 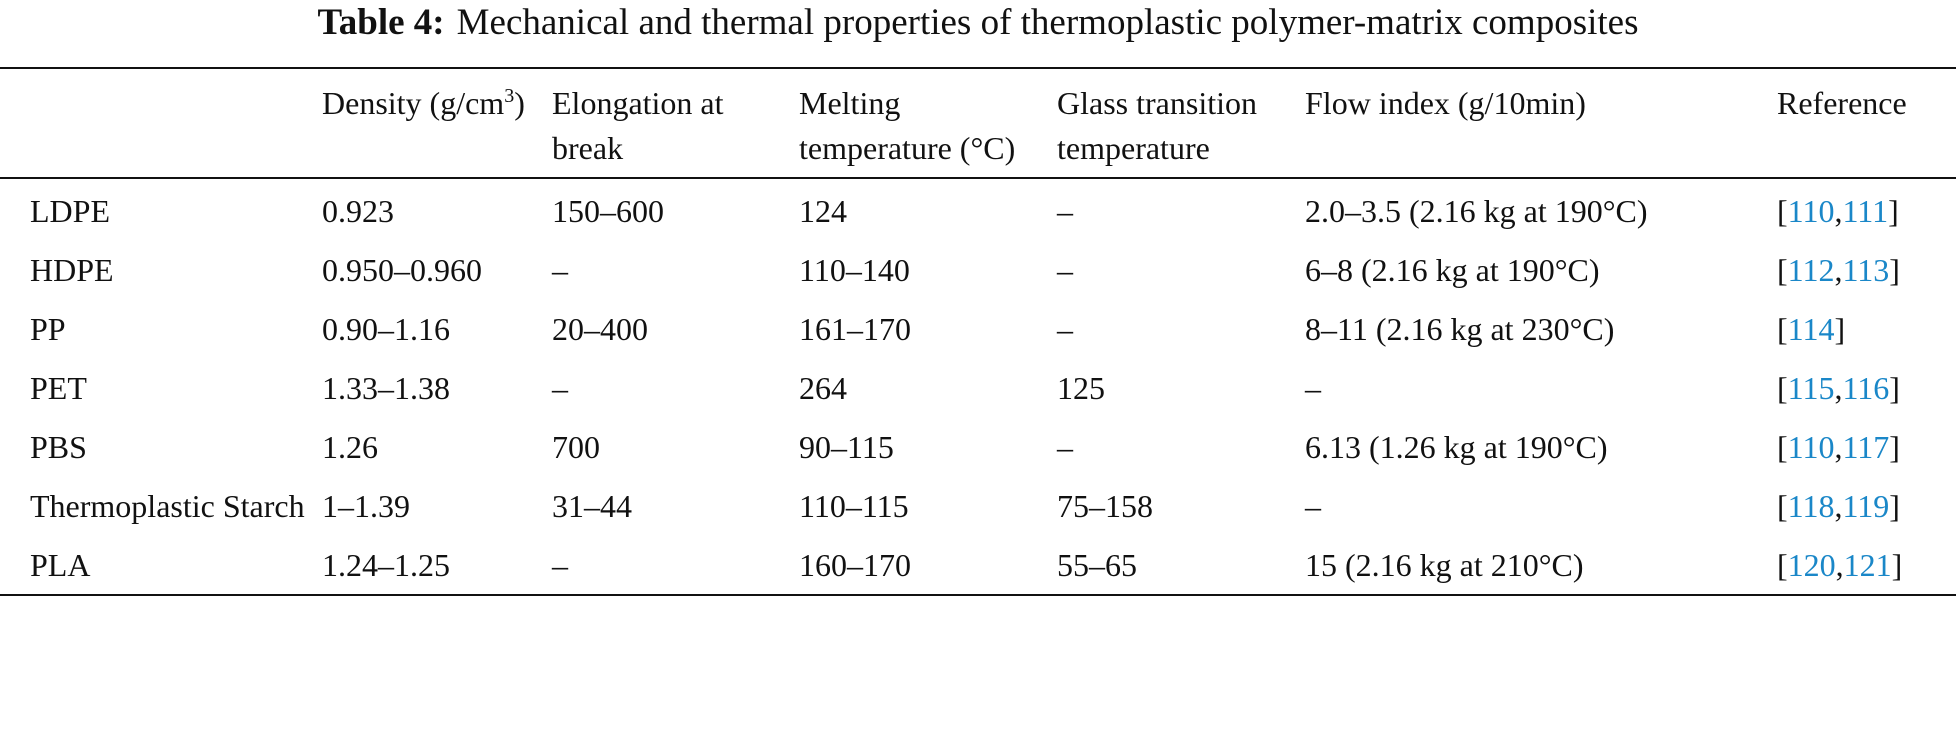 I want to click on cell-melting: 160–170, so click(x=855, y=565).